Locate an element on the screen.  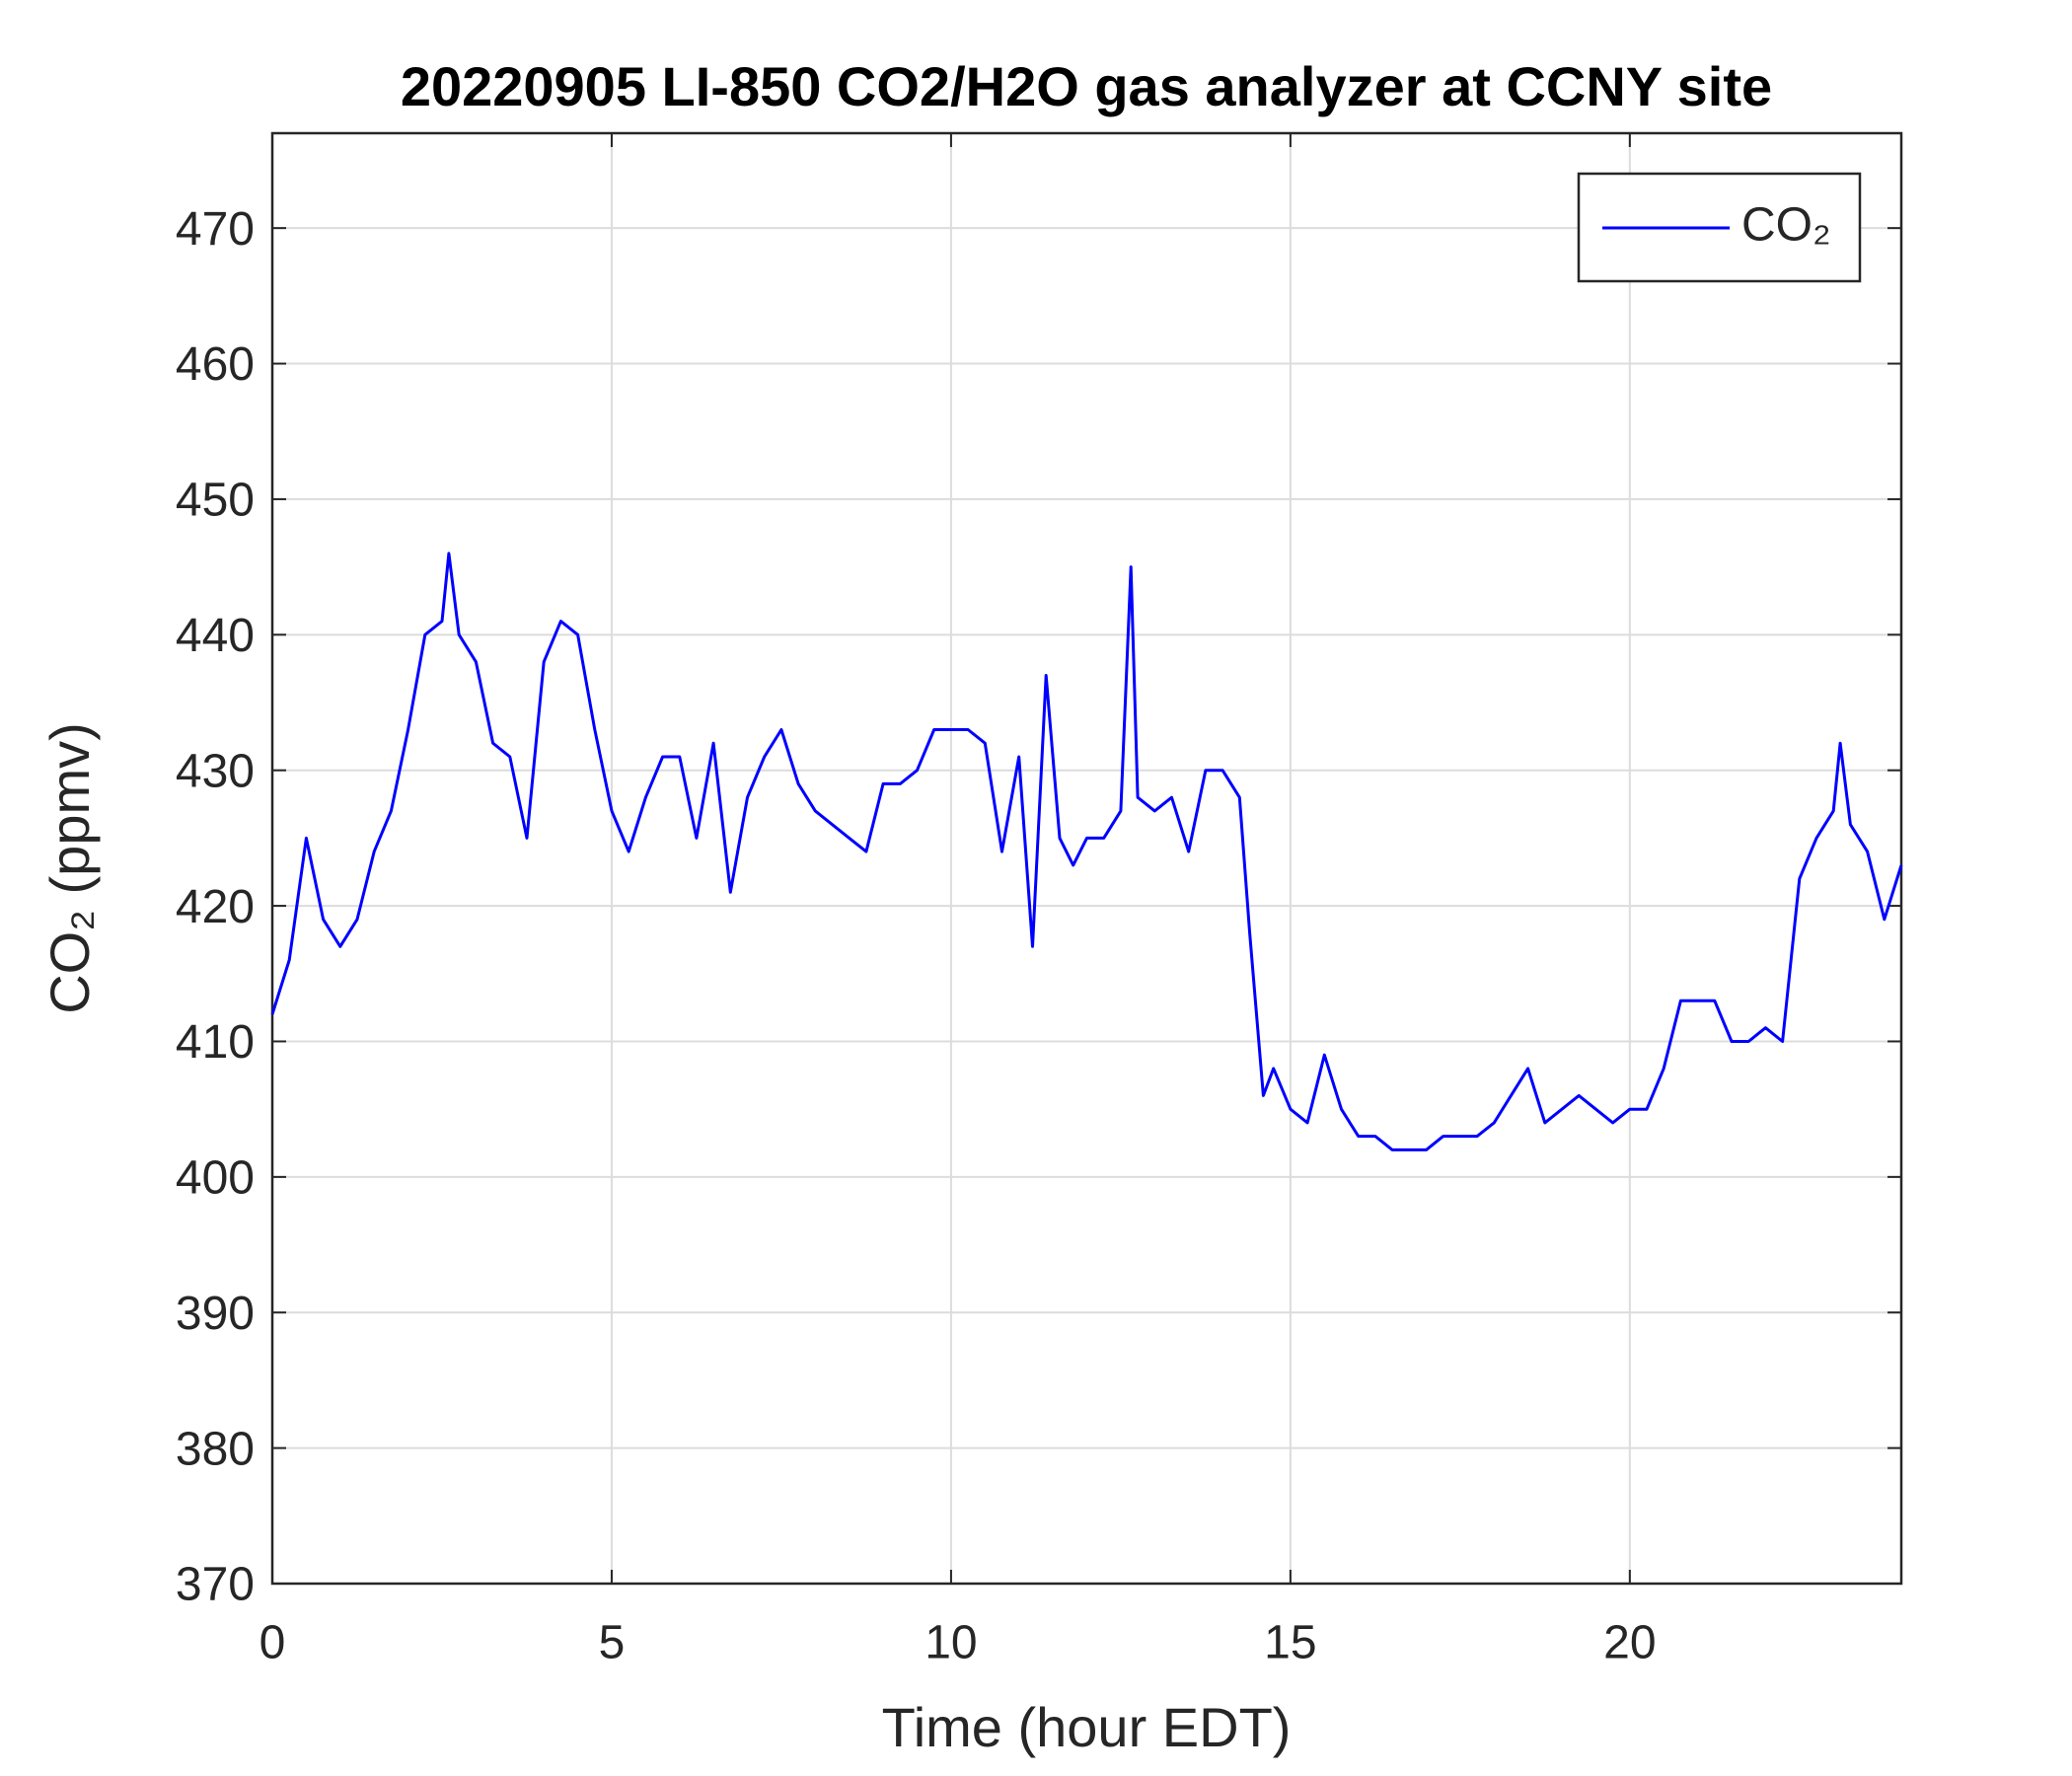
x-tick-label: 5 is located at coordinates (613, 1643).